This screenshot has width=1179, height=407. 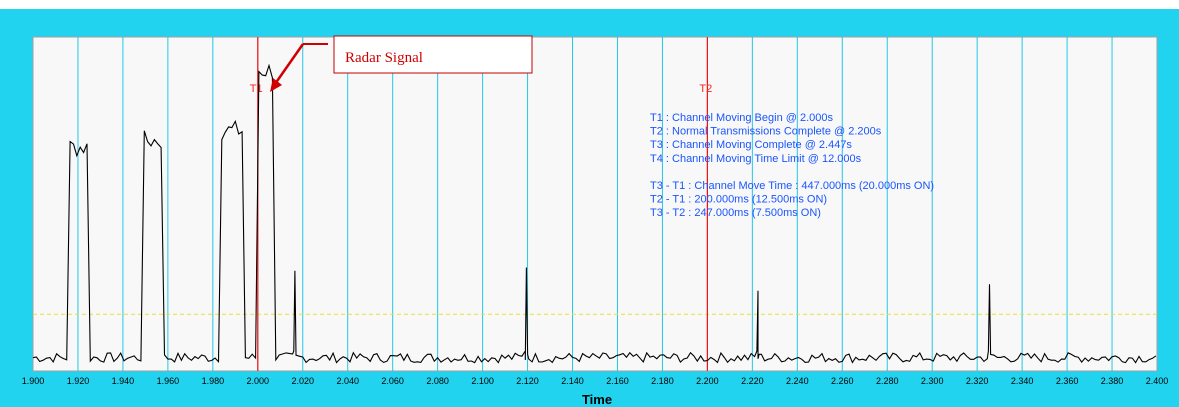 I want to click on info-line: T1 : Channel Moving Begin @ 2.000s, so click(x=741, y=118).